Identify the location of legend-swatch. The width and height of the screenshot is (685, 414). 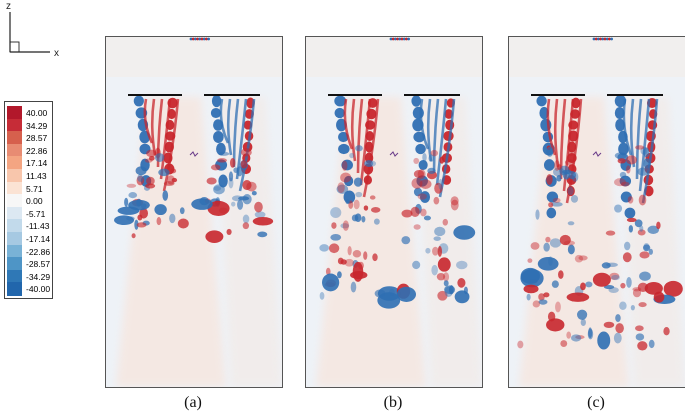
(14, 289).